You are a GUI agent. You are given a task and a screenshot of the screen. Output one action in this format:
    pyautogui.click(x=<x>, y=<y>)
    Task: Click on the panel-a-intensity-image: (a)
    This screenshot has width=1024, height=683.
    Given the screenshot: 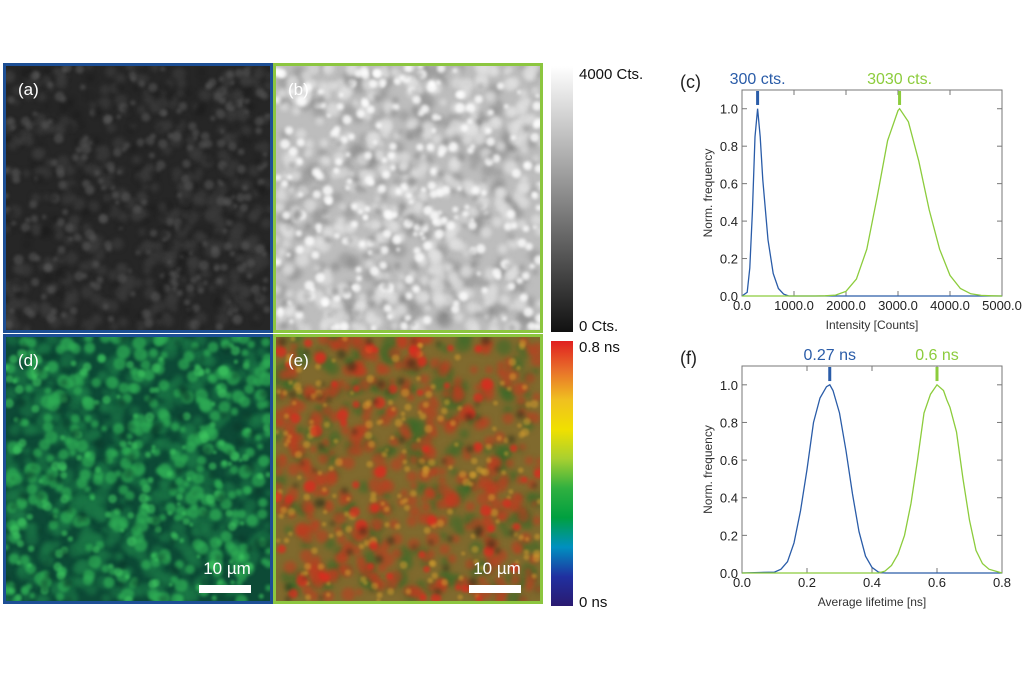 What is the action you would take?
    pyautogui.click(x=138, y=198)
    